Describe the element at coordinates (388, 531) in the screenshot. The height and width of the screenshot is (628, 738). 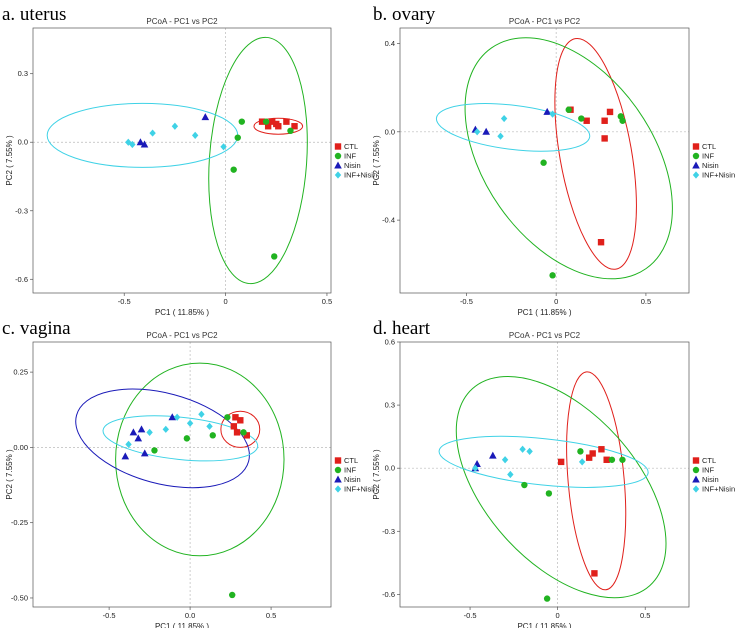
I see `y-tick-label: -0.3` at that location.